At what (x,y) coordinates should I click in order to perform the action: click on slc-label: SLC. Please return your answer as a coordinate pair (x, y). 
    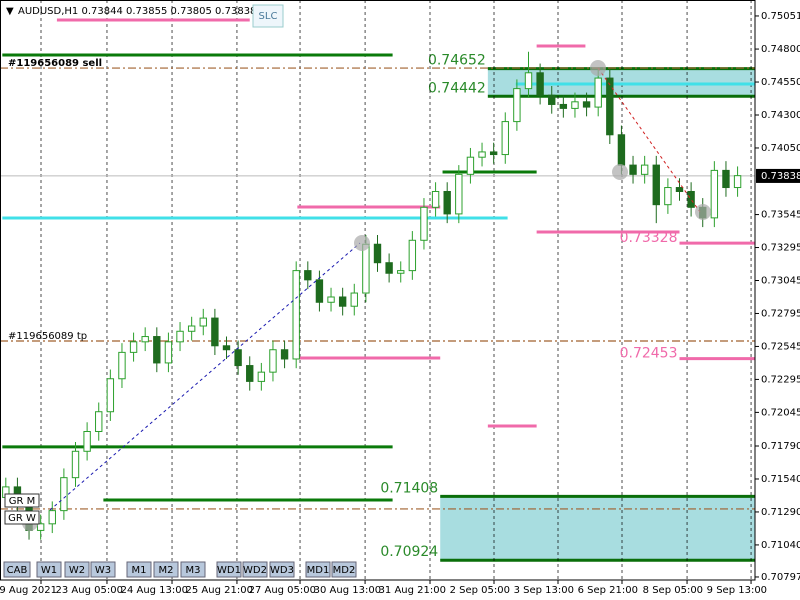
    Looking at the image, I should click on (268, 16).